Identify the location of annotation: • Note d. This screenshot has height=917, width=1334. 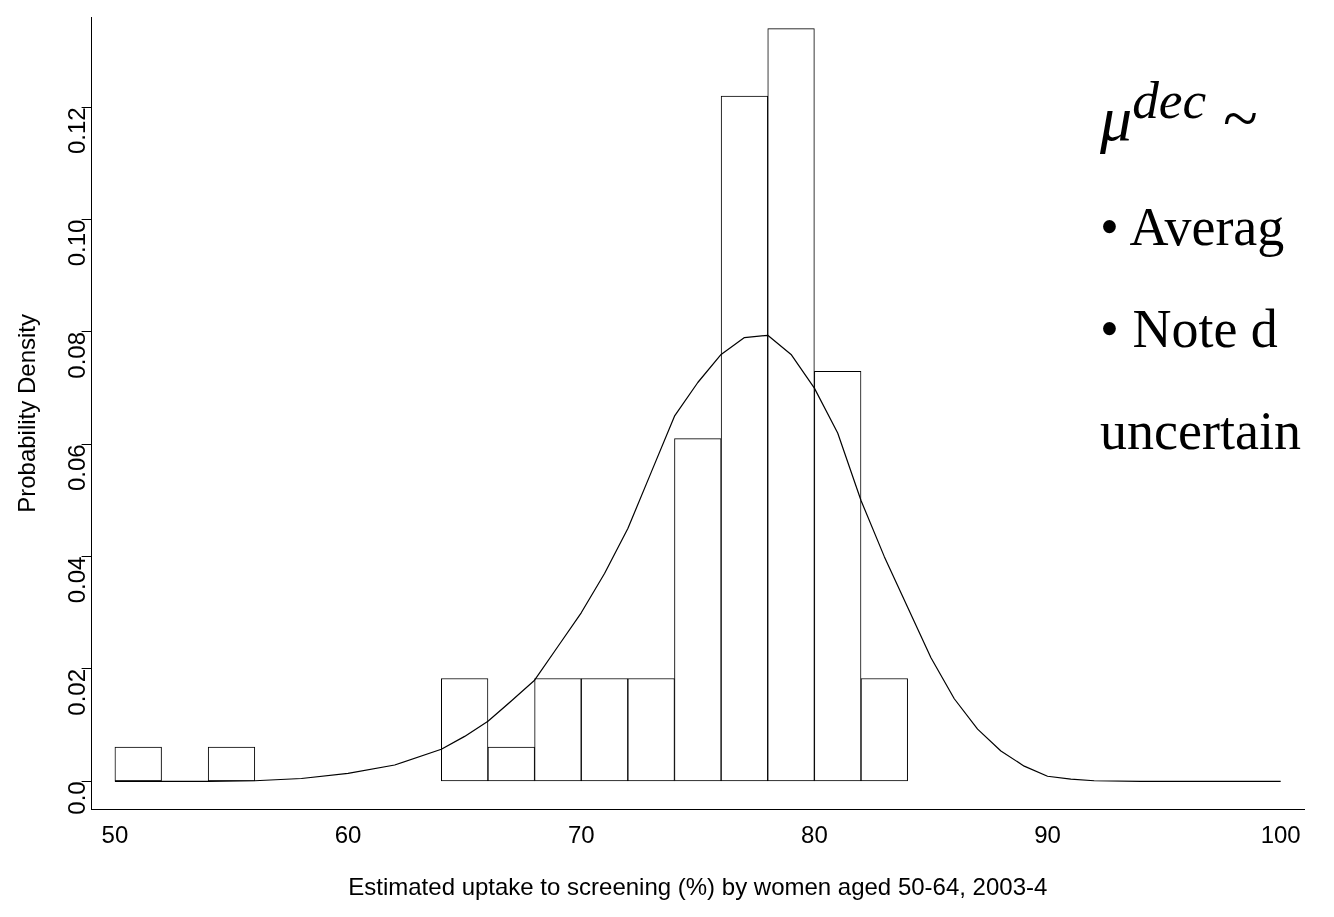
(1189, 329).